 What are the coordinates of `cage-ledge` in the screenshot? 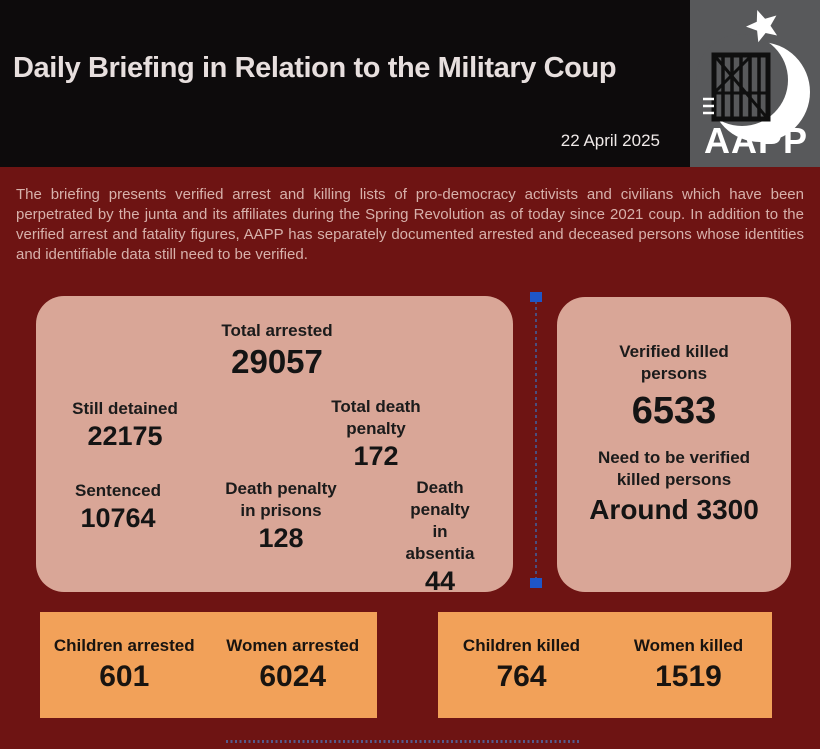 It's located at (708, 106).